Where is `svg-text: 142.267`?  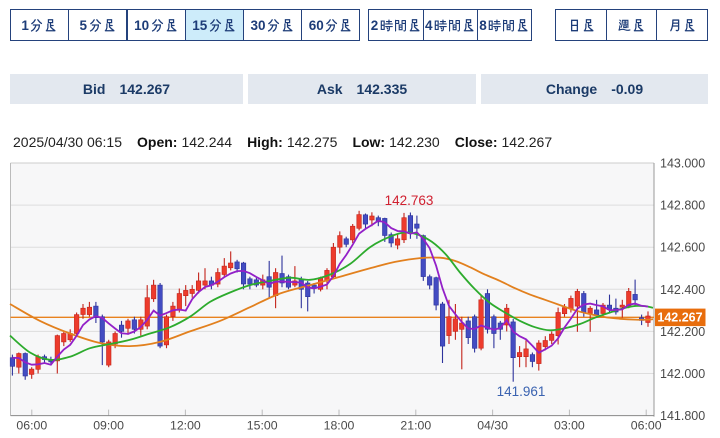
svg-text: 142.267 is located at coordinates (679, 318).